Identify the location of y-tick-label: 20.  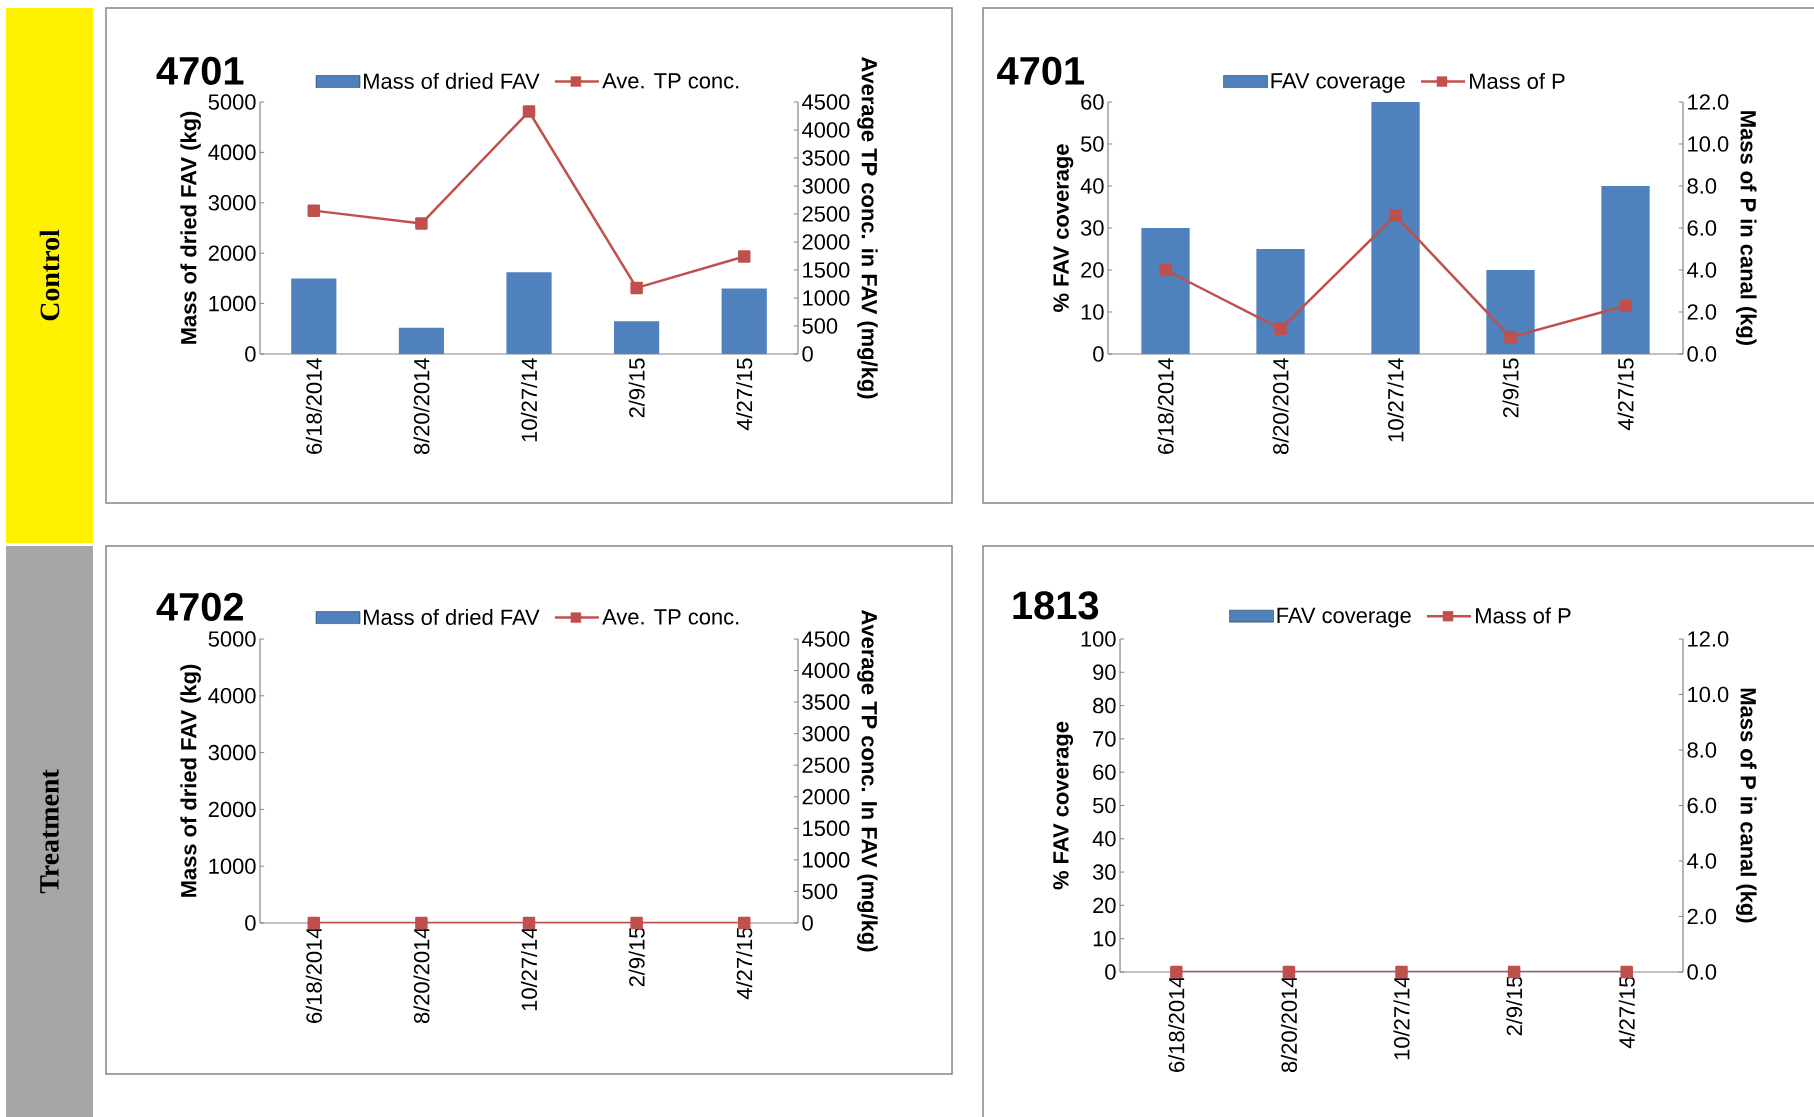
(1092, 270).